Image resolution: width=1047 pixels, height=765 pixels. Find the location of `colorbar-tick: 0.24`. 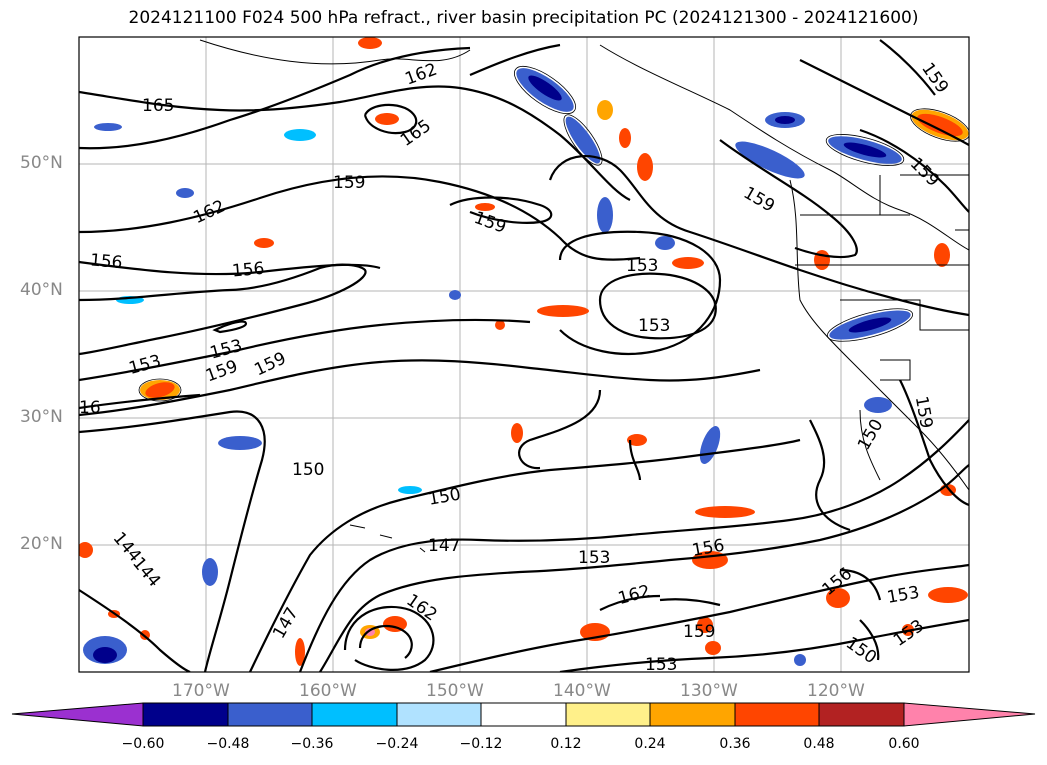

colorbar-tick: 0.24 is located at coordinates (650, 744).